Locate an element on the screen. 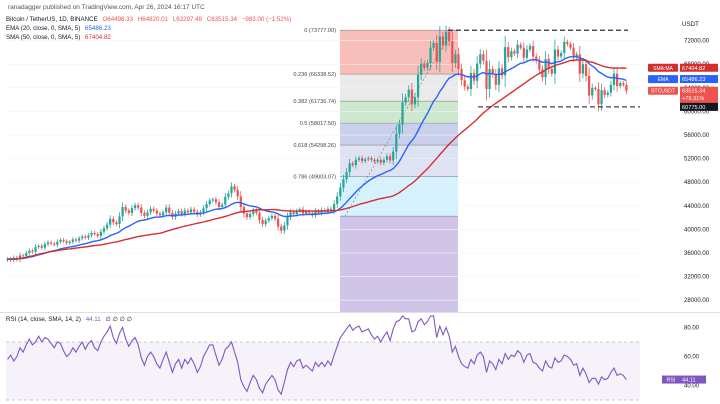 Image resolution: width=720 pixels, height=404 pixels. fib-label: 0 (73777.00) is located at coordinates (320, 31).